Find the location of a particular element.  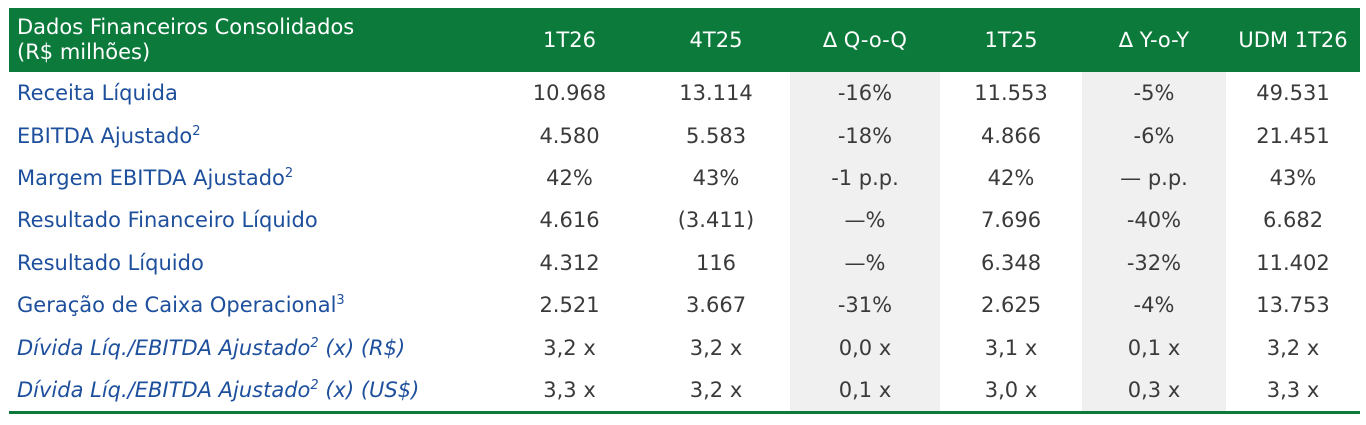

row-label: Resultado Financeiro Líquido is located at coordinates (253, 220).